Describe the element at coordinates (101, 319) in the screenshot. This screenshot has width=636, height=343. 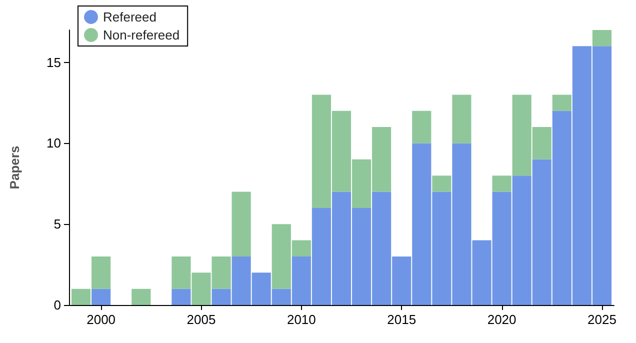
I see `x-tick-label: 2000` at that location.